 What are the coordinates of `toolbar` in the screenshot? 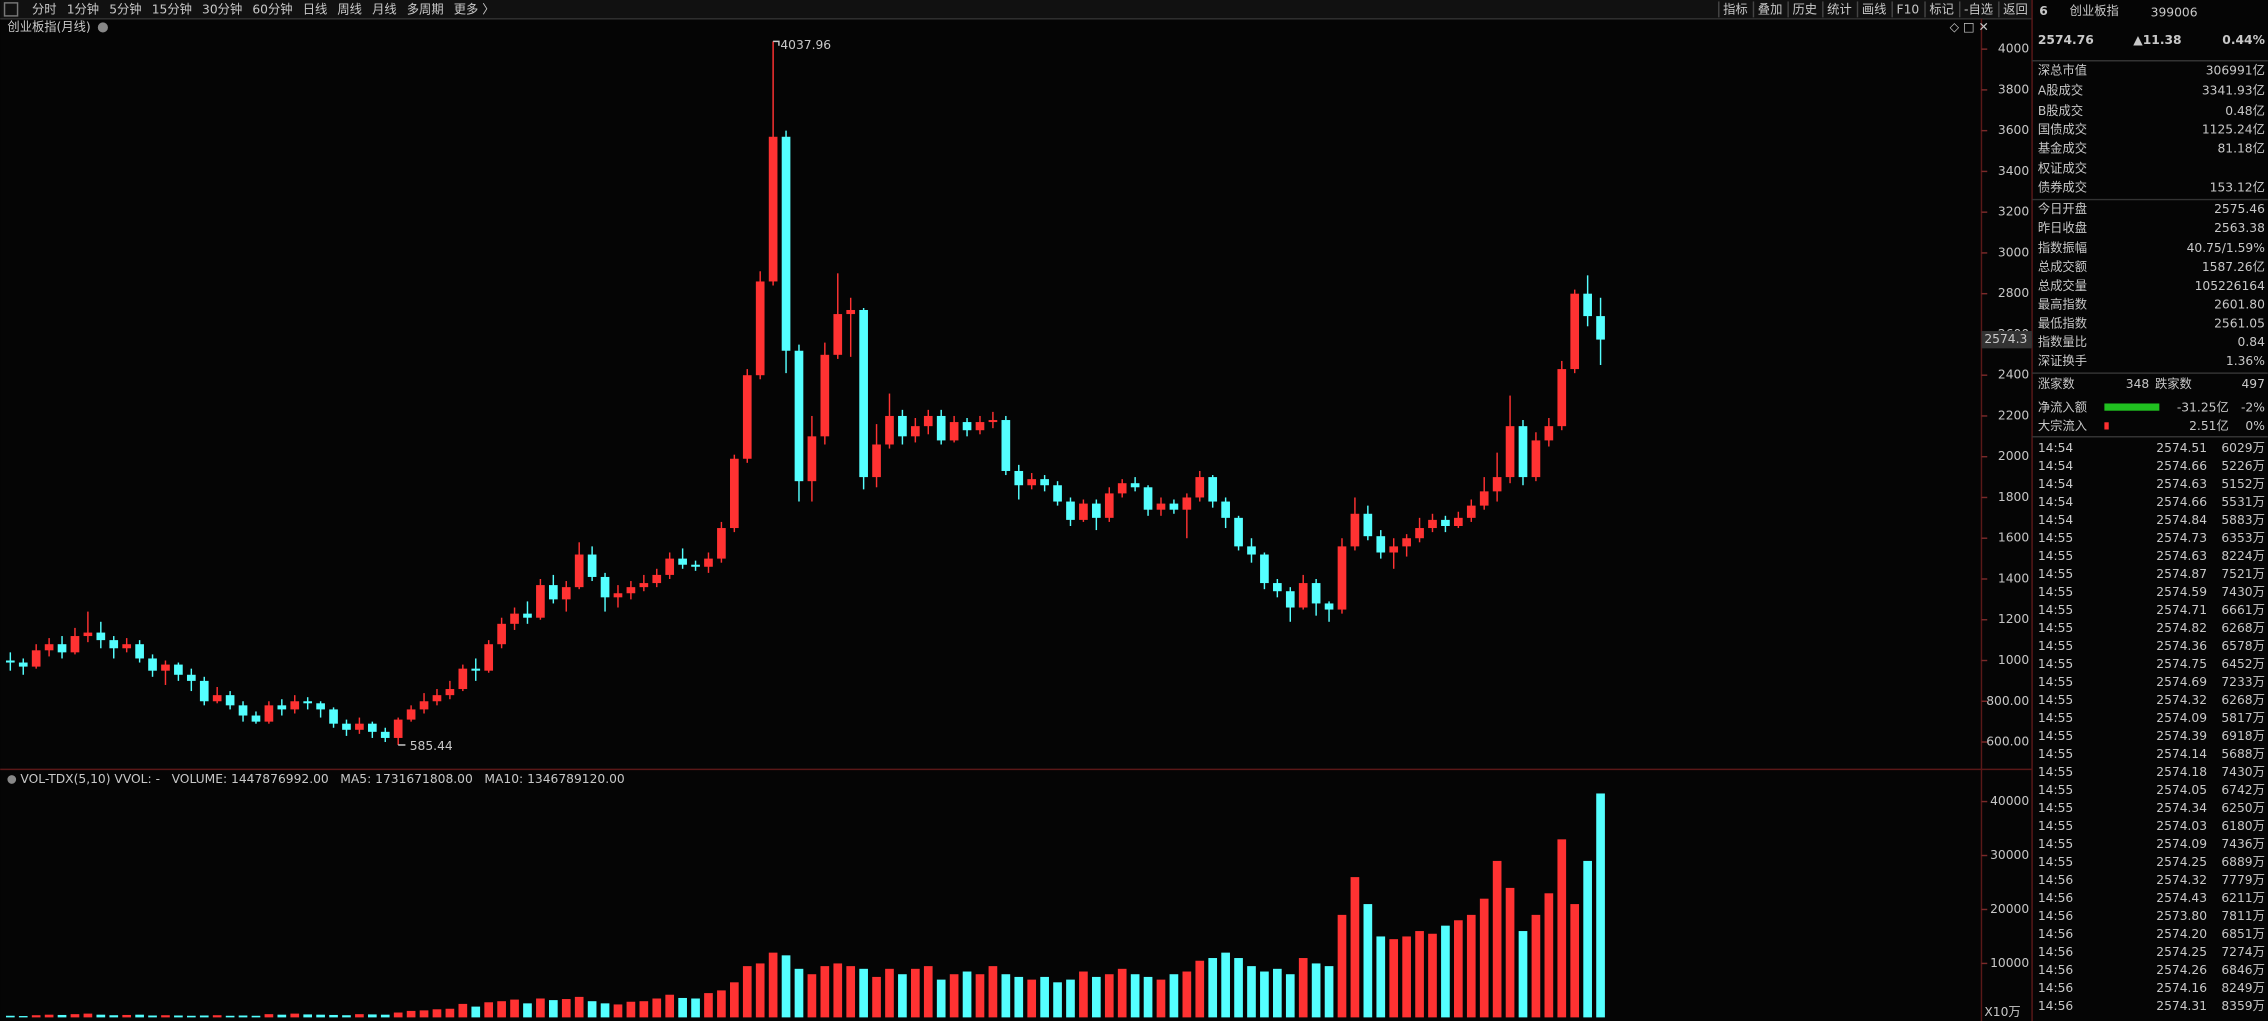 It's located at (1016, 9).